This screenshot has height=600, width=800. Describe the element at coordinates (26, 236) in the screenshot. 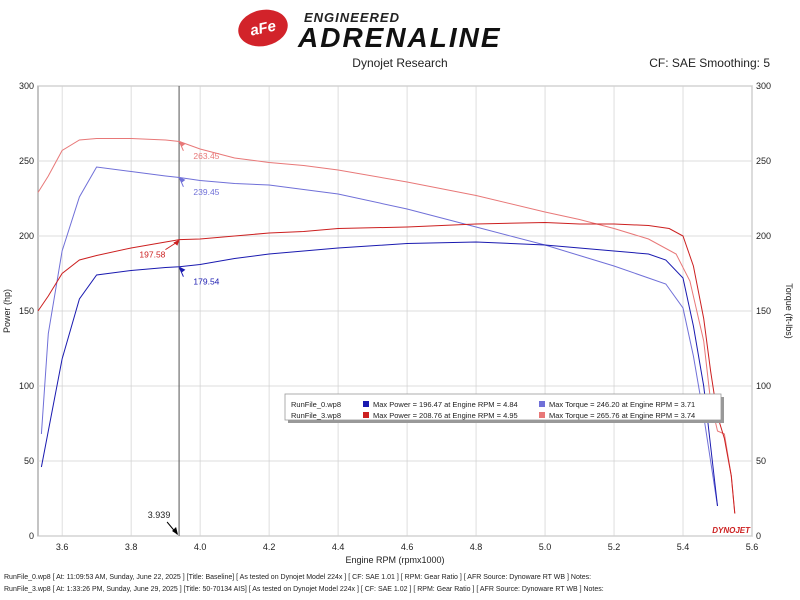

I see `y-tick-label: 200` at that location.